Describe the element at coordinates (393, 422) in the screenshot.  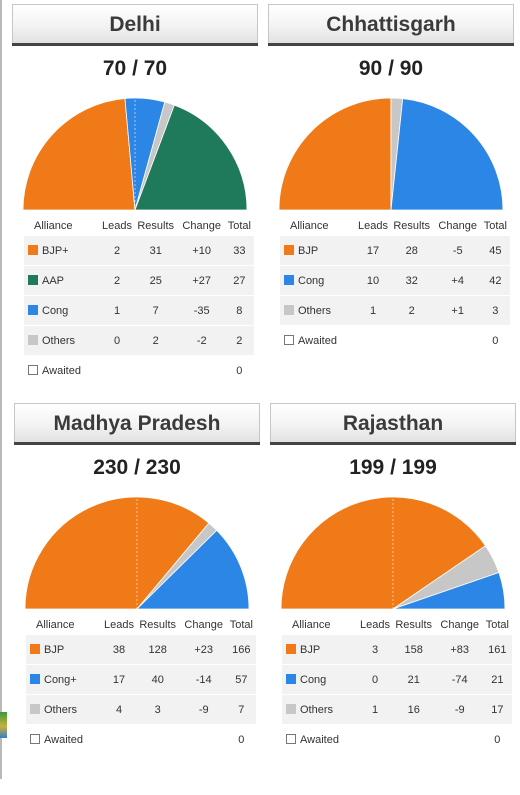
I see `state-tab: Rajasthan` at that location.